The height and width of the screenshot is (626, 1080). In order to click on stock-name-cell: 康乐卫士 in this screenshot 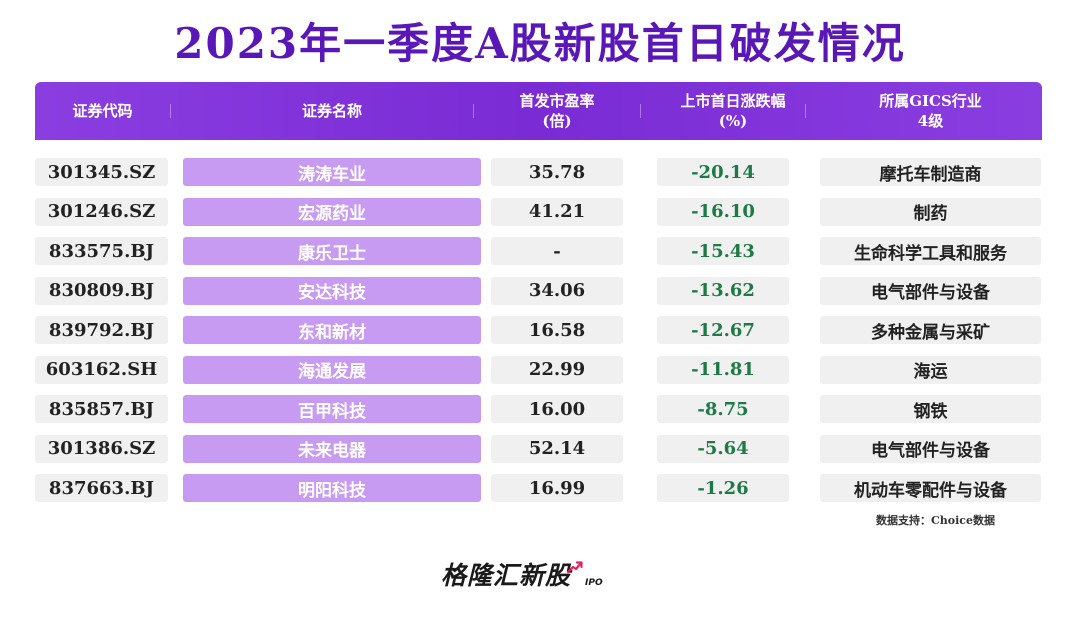, I will do `click(332, 251)`.